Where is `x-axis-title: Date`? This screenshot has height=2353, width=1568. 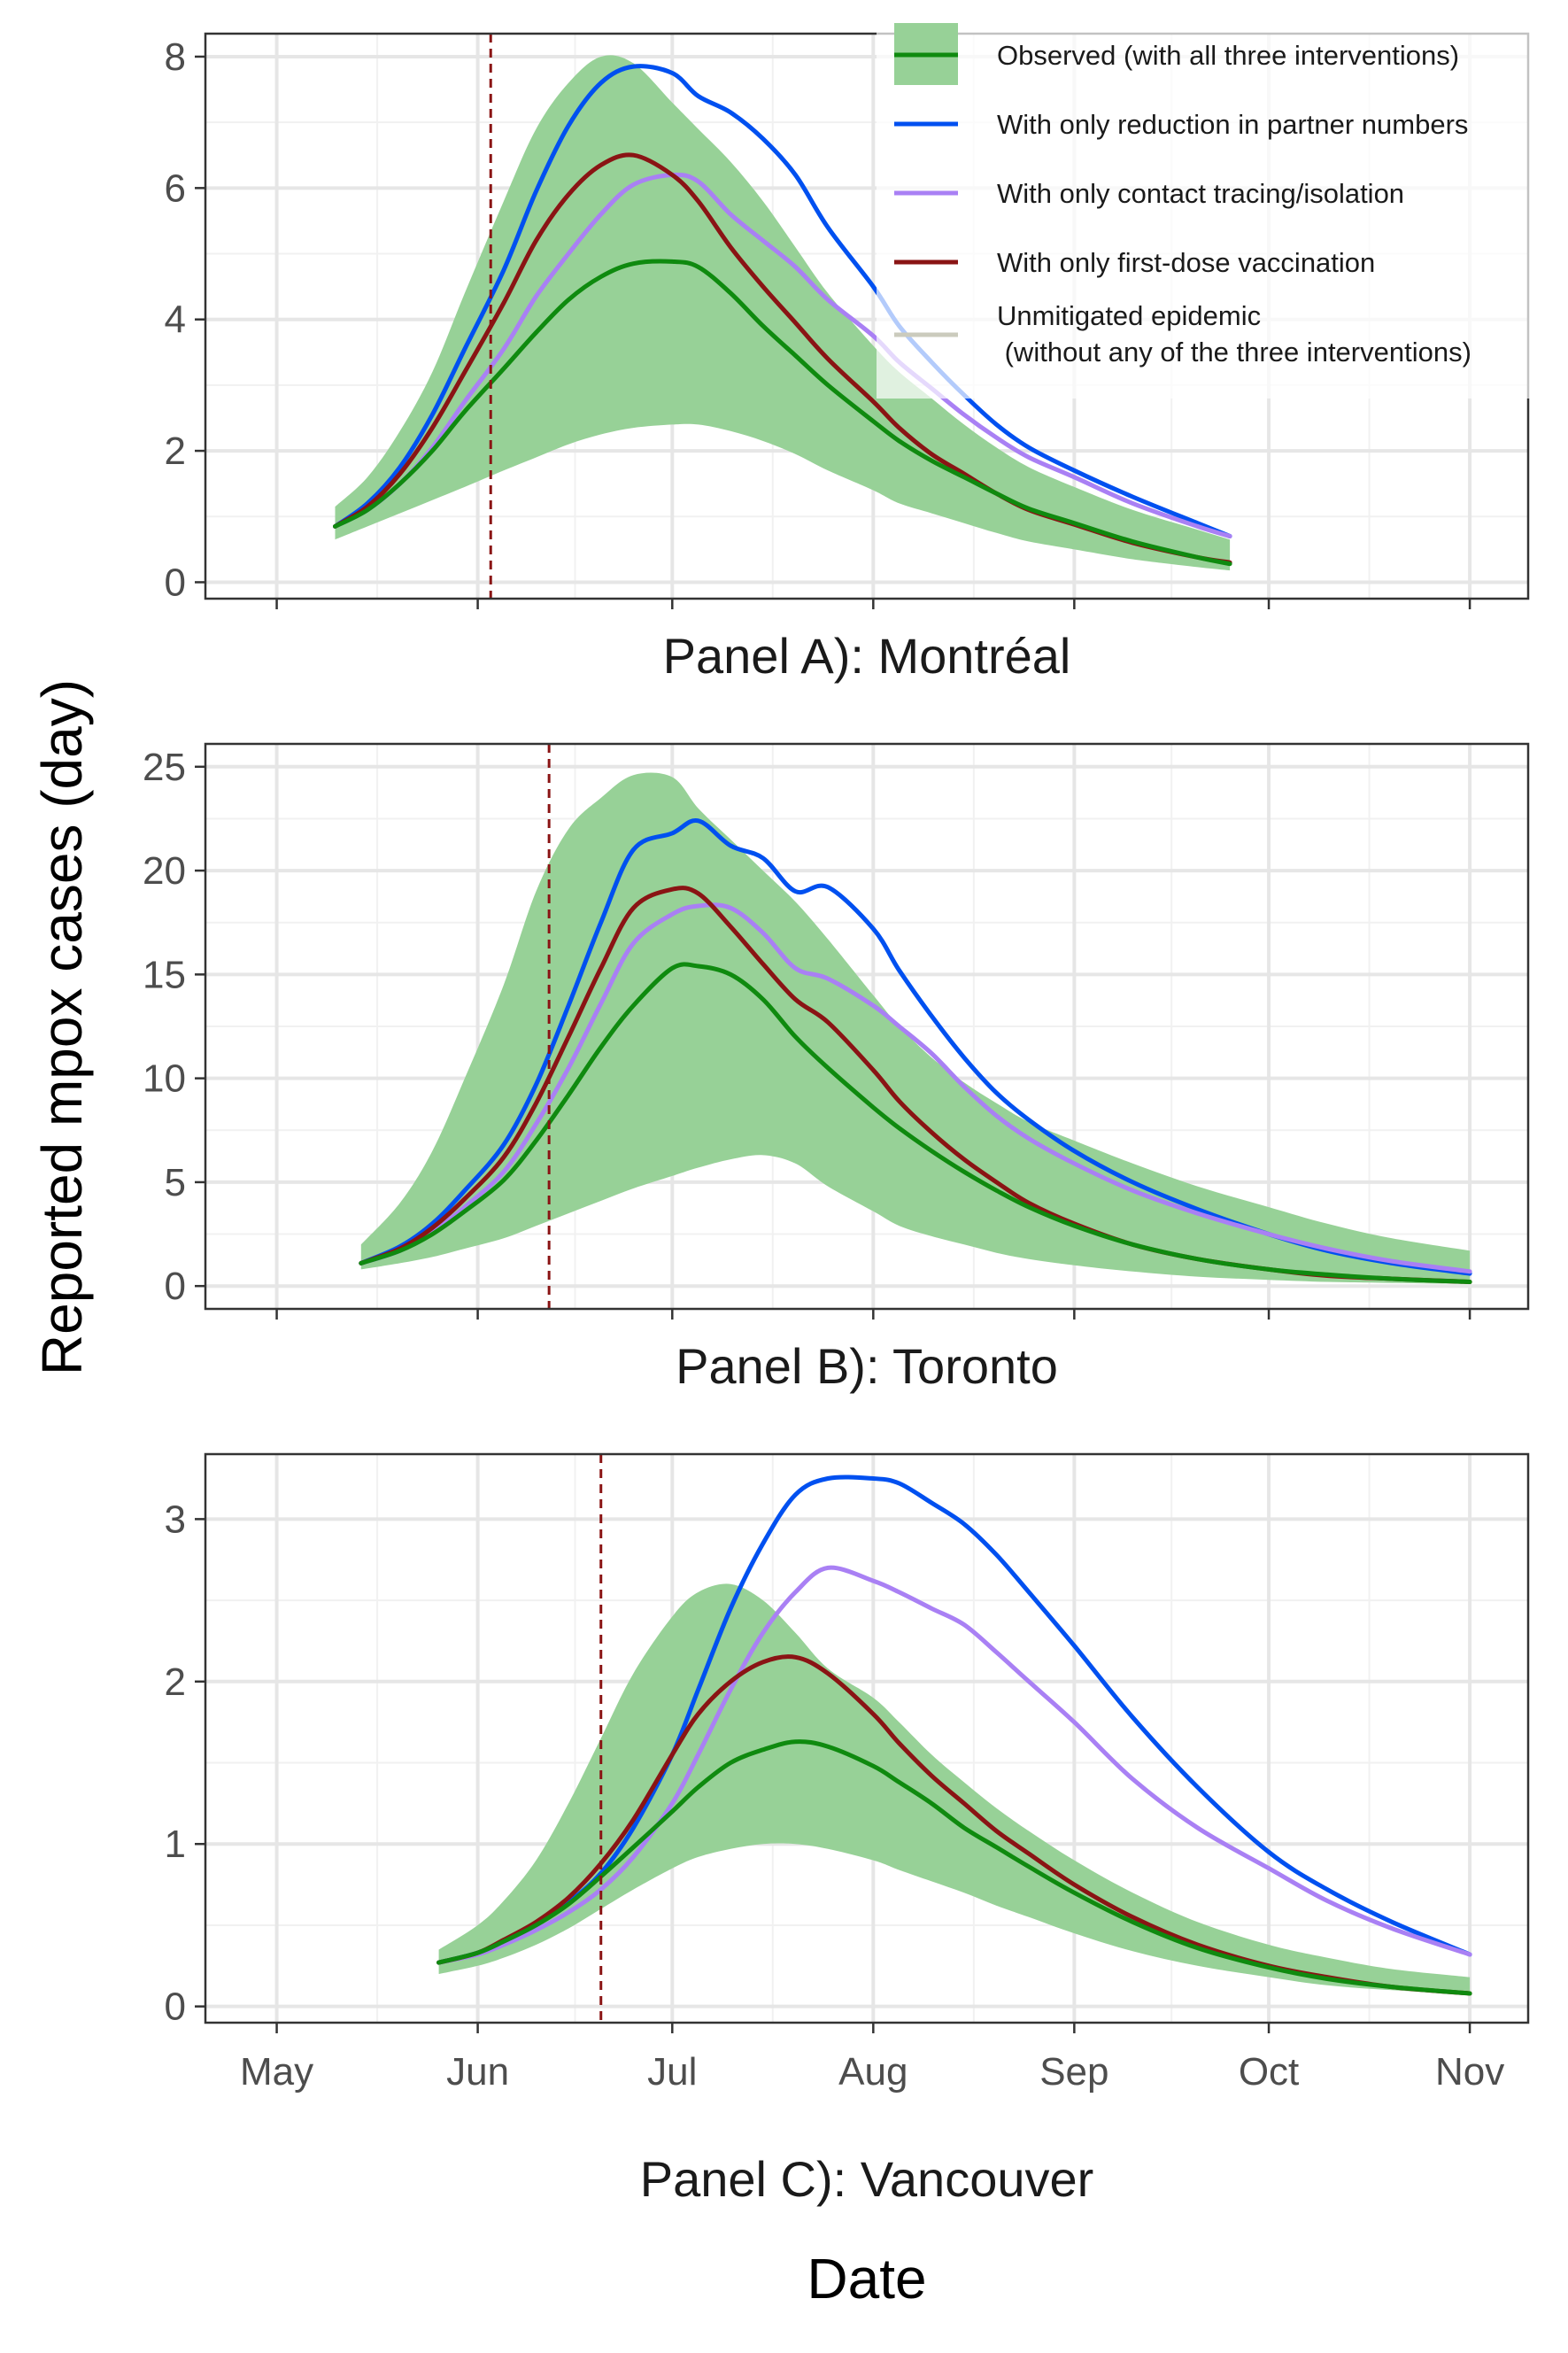
x-axis-title: Date is located at coordinates (867, 2278).